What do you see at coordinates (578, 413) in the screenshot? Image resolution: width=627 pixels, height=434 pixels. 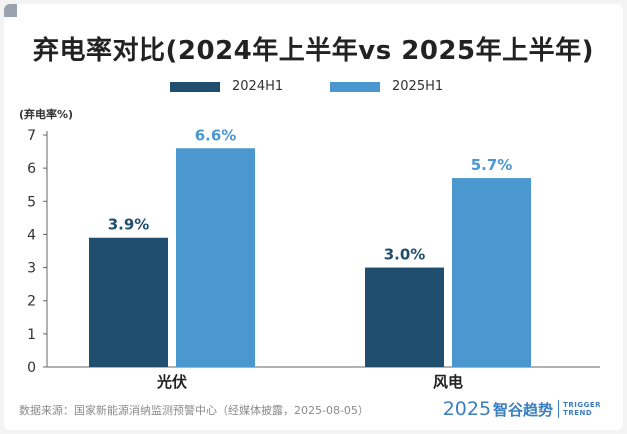 I see `brand-en-line-2: TREND` at bounding box center [578, 413].